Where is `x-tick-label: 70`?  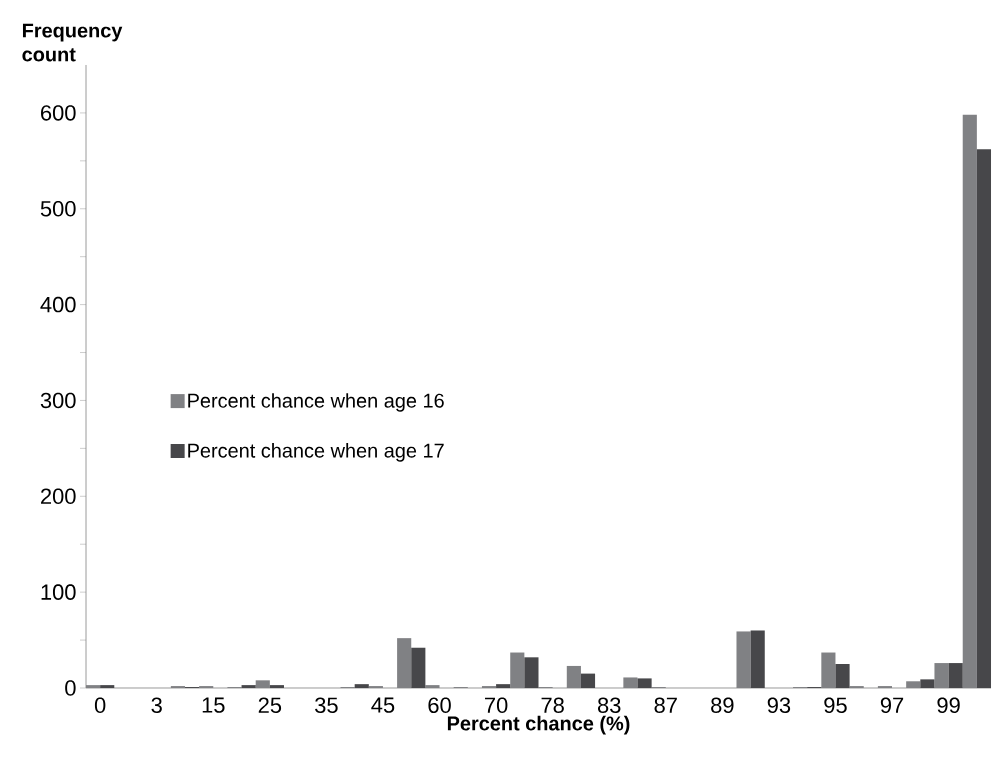
x-tick-label: 70 is located at coordinates (496, 705).